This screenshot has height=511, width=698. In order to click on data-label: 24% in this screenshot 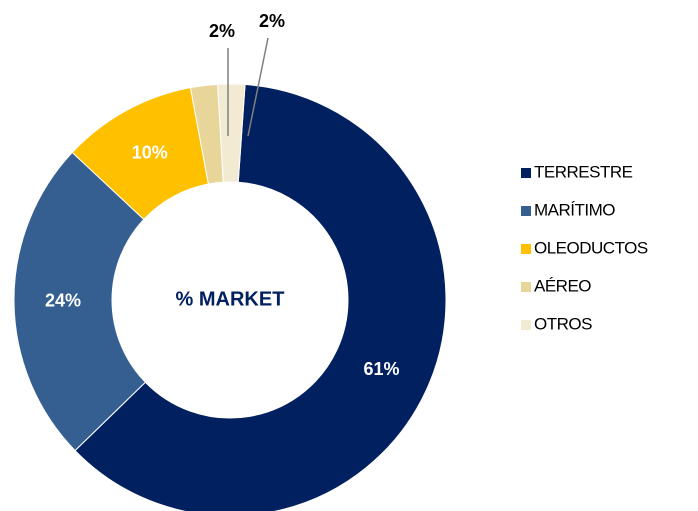, I will do `click(63, 300)`.